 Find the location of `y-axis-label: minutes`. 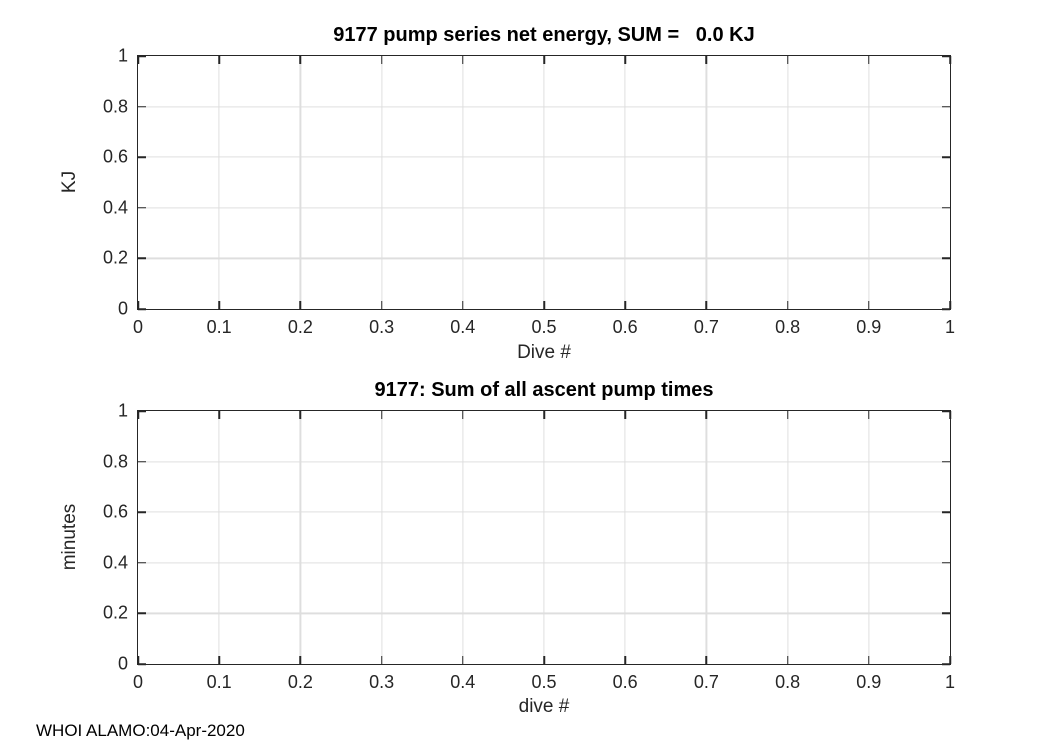

y-axis-label: minutes is located at coordinates (69, 537).